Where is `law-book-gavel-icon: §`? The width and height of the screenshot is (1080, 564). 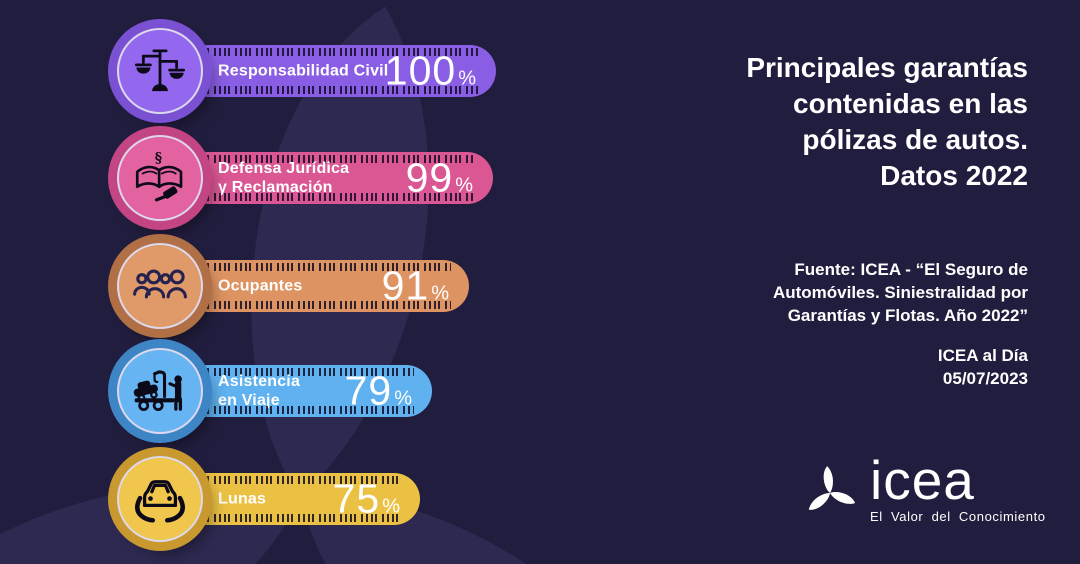
law-book-gavel-icon: § is located at coordinates (159, 176).